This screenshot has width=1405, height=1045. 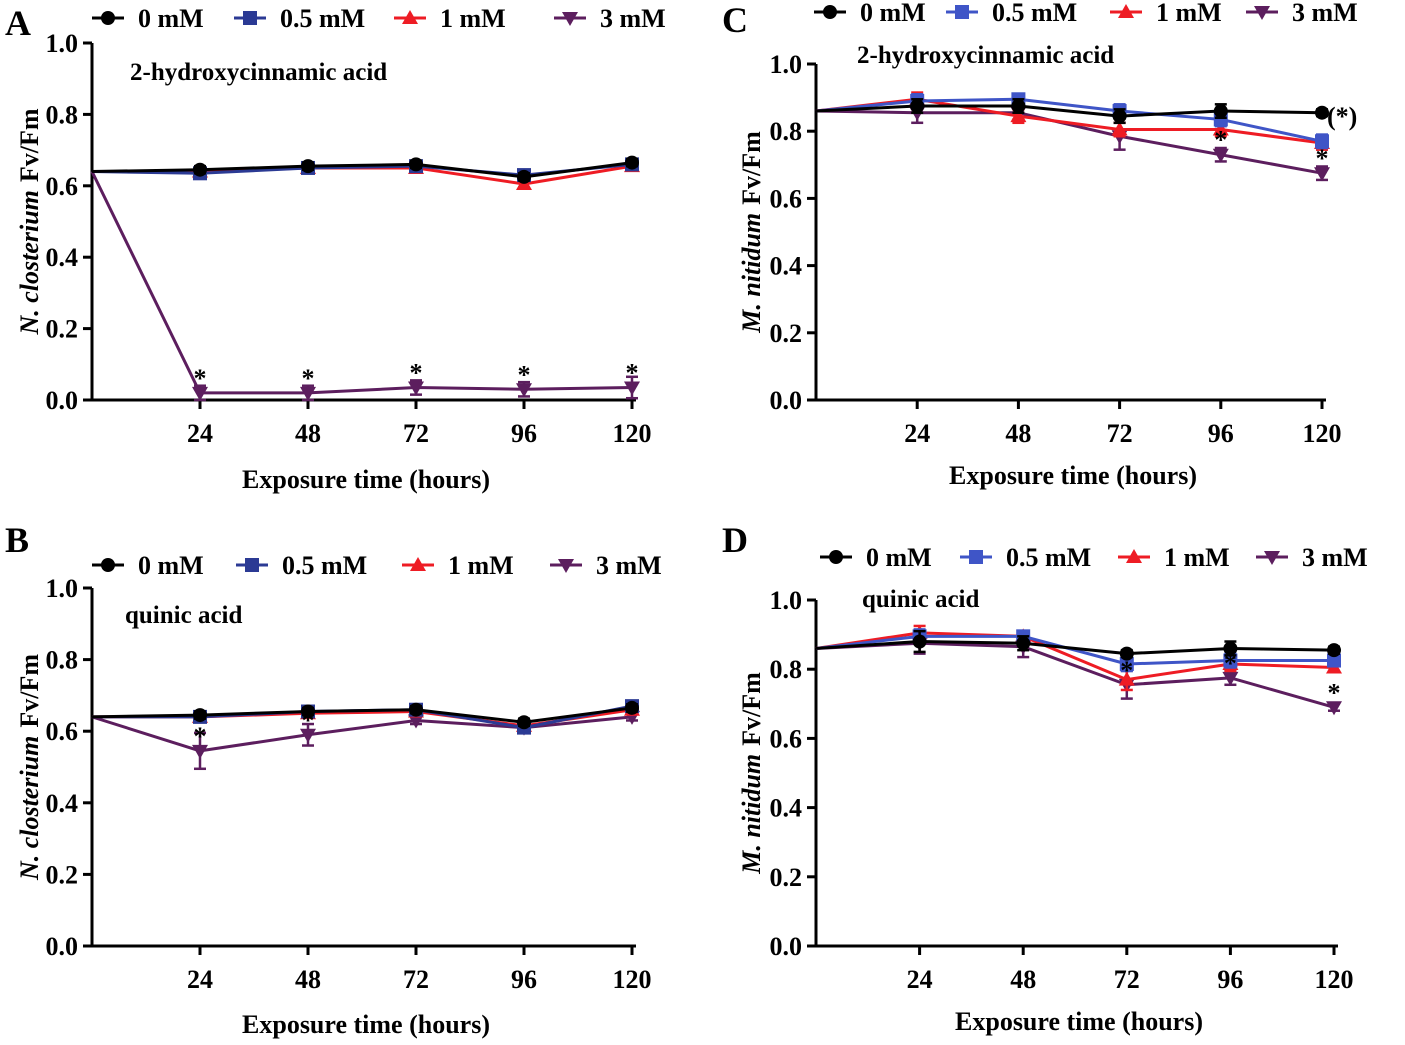 I want to click on y-axis-label-quantity: Fv/Fm, so click(x=751, y=709).